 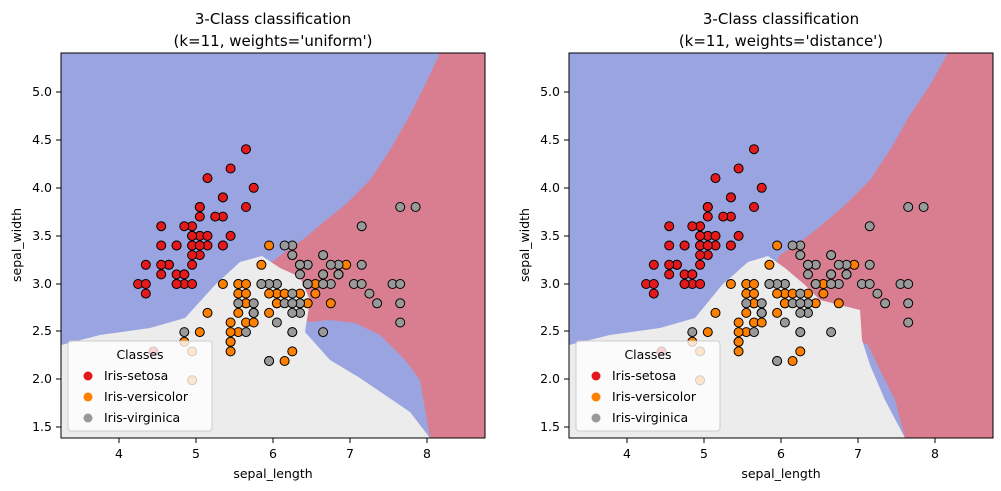 I want to click on y-tick-label: 2.5, so click(x=42, y=330).